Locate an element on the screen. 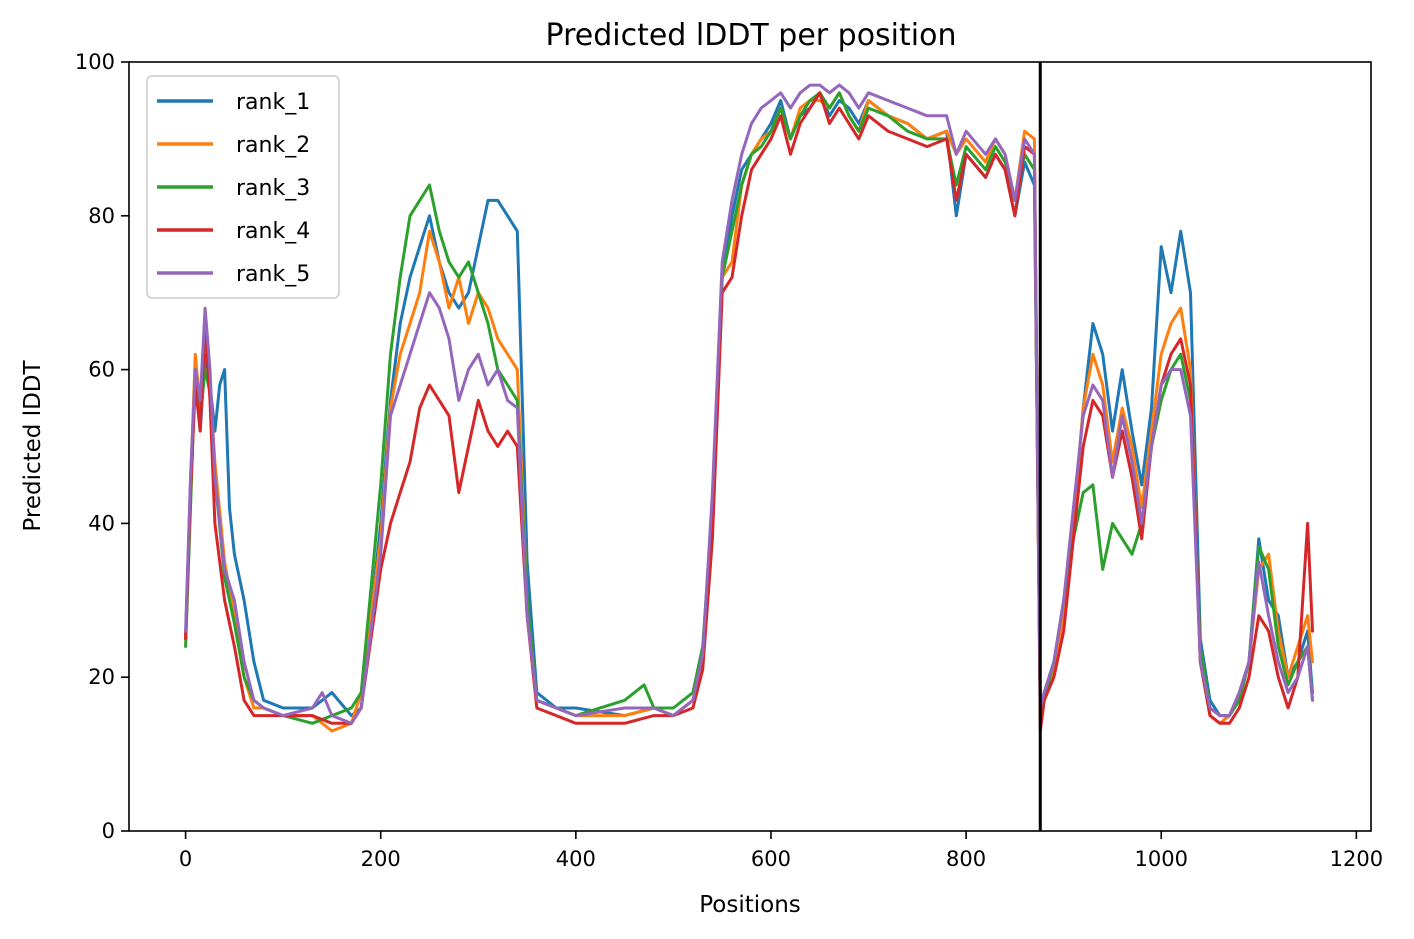 This screenshot has width=1414, height=939. legend-label-rank_1: rank_1 is located at coordinates (273, 102).